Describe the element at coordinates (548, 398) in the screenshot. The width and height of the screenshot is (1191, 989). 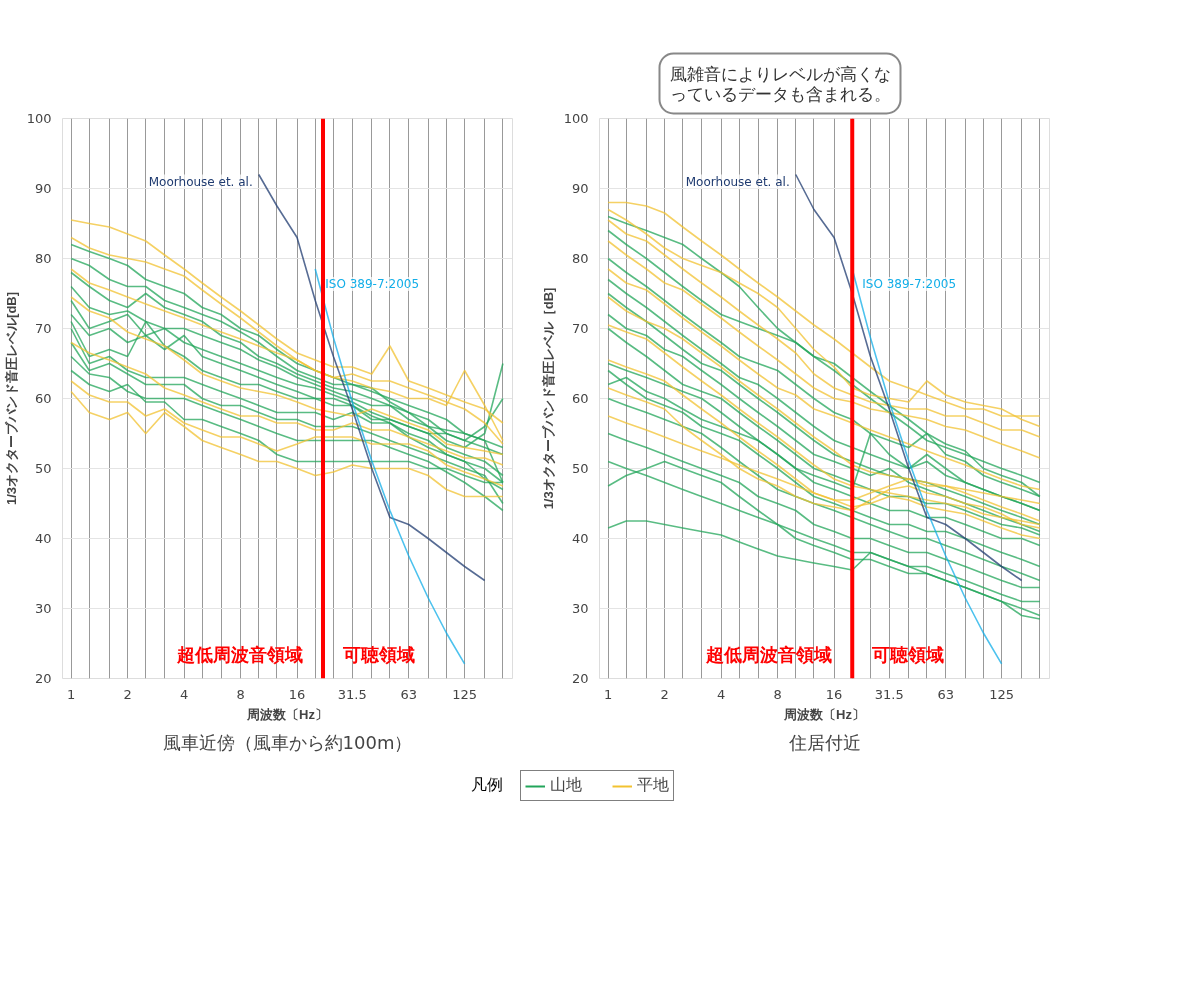
I see `y-axis-title: 1/3オクターブバンド音圧レベル［dB]` at that location.